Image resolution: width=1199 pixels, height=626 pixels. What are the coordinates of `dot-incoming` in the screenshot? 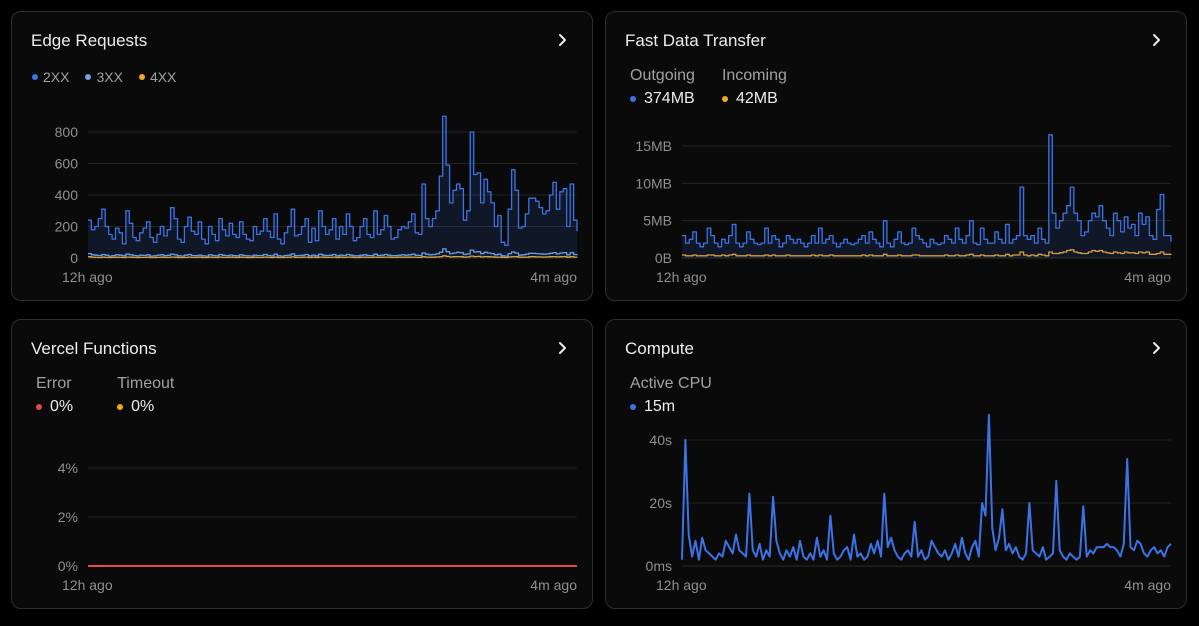 It's located at (724, 99).